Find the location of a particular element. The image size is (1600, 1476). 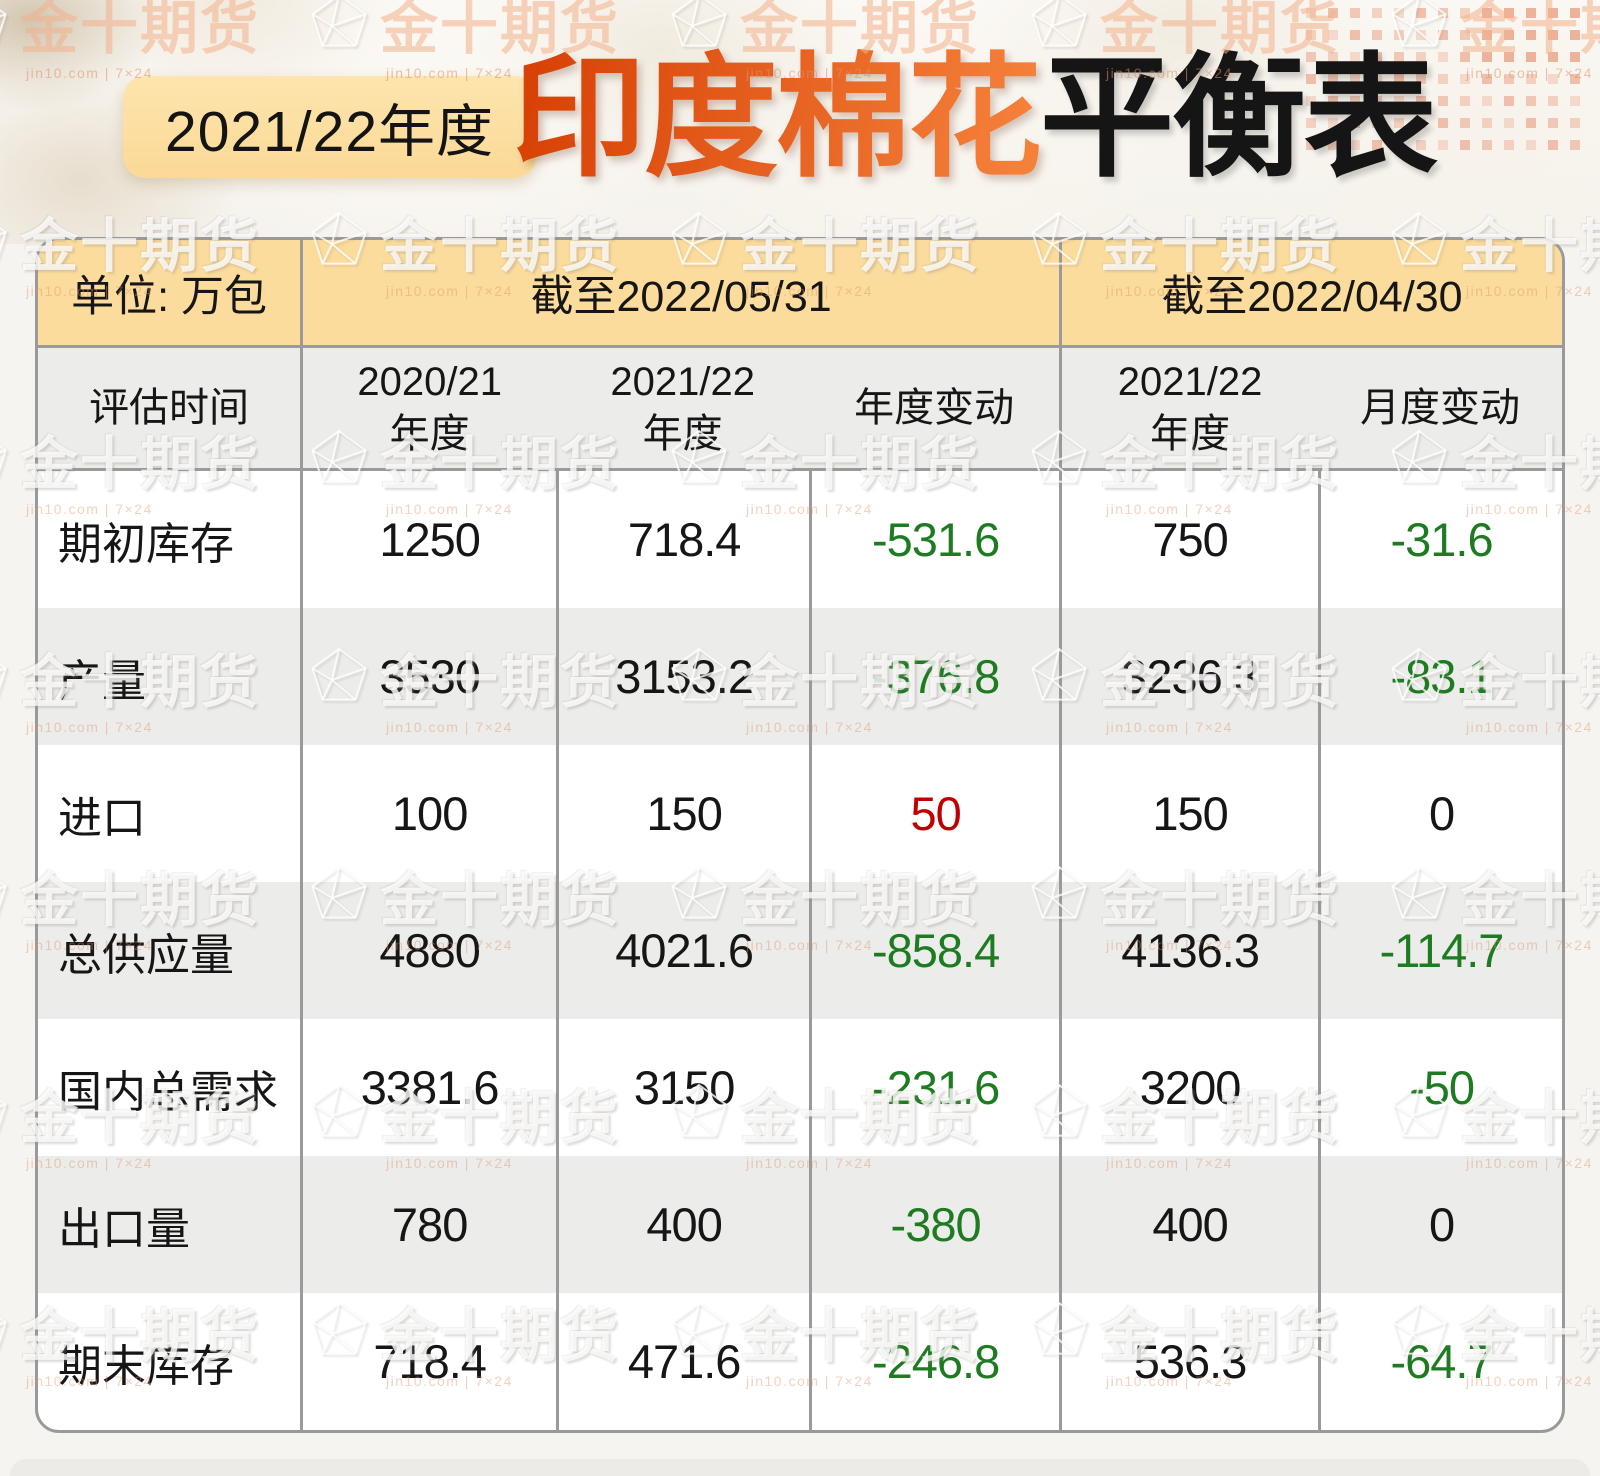

row-label: 进口 is located at coordinates (102, 818).